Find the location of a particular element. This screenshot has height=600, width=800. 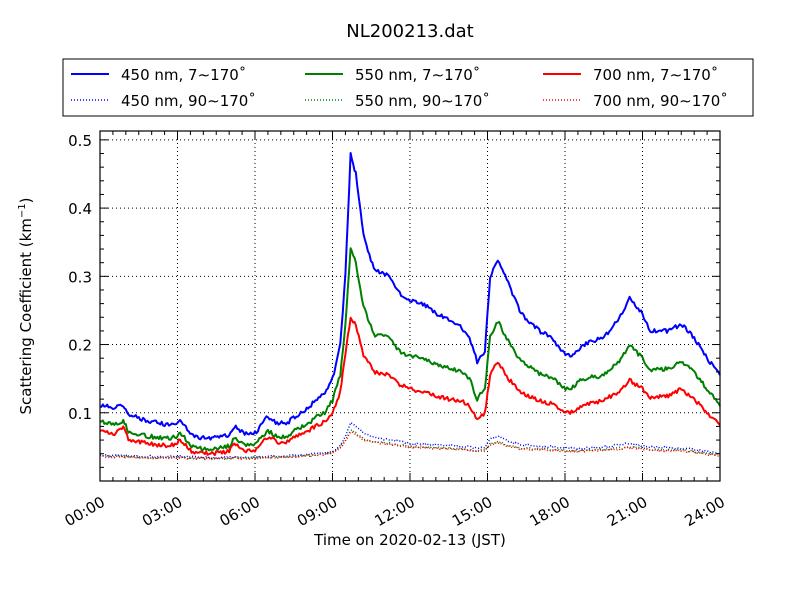

y-tick-label: 0.1 is located at coordinates (80, 414).